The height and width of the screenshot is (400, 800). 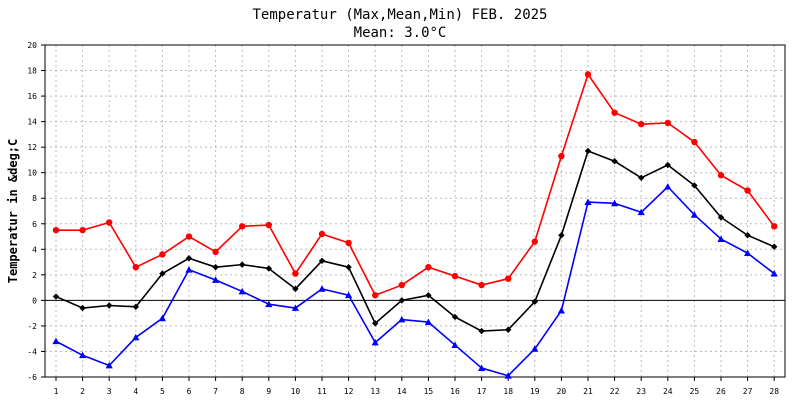 What do you see at coordinates (774, 391) in the screenshot?
I see `x-tick-label: 28` at bounding box center [774, 391].